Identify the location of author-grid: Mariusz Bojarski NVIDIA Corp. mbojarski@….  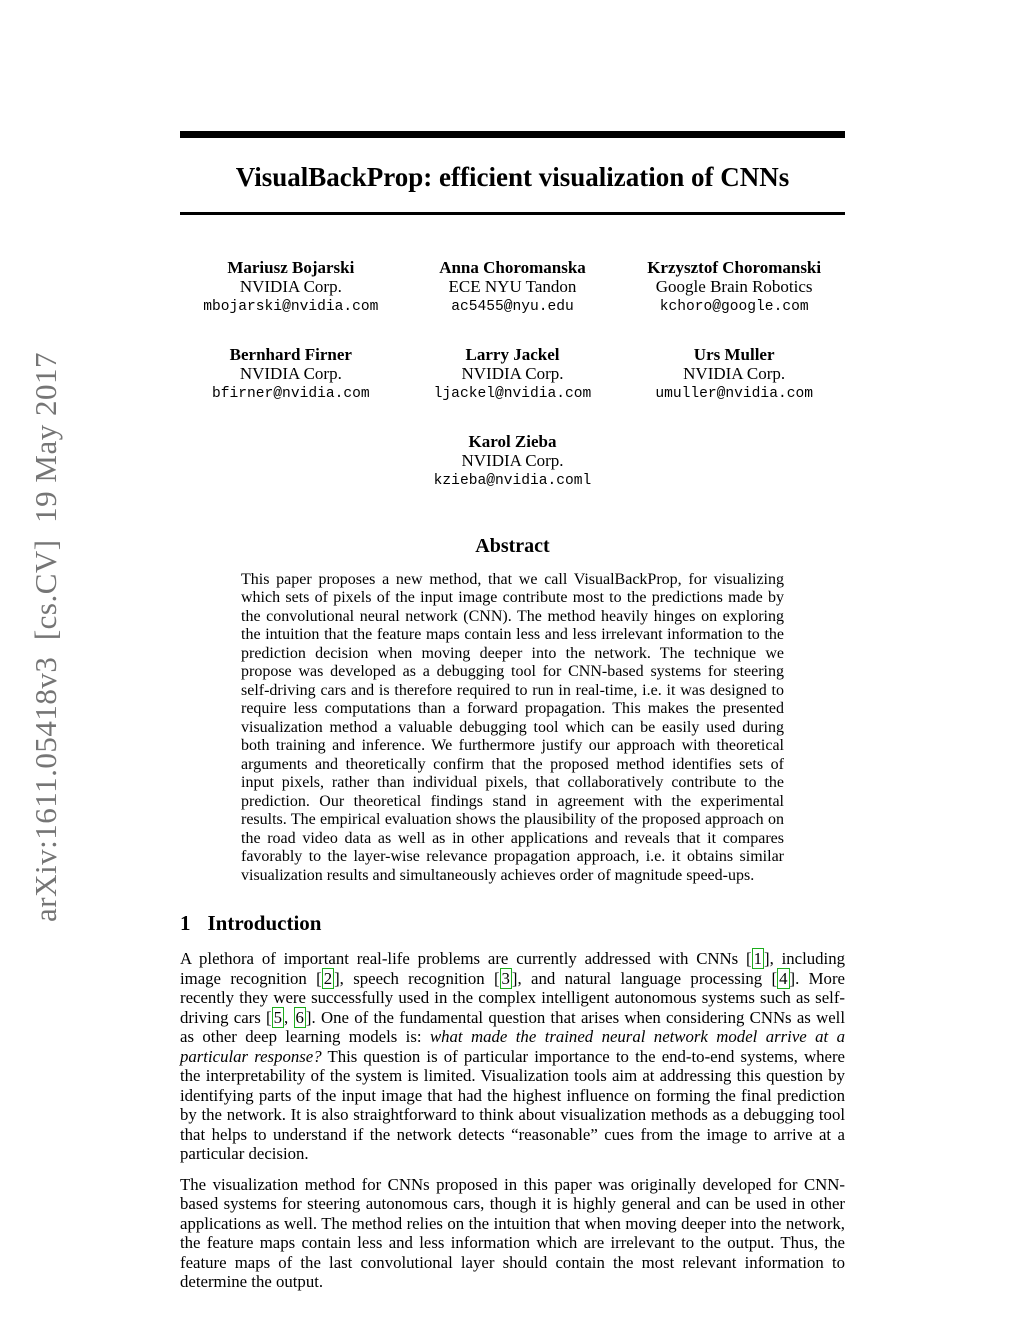
(512, 373).